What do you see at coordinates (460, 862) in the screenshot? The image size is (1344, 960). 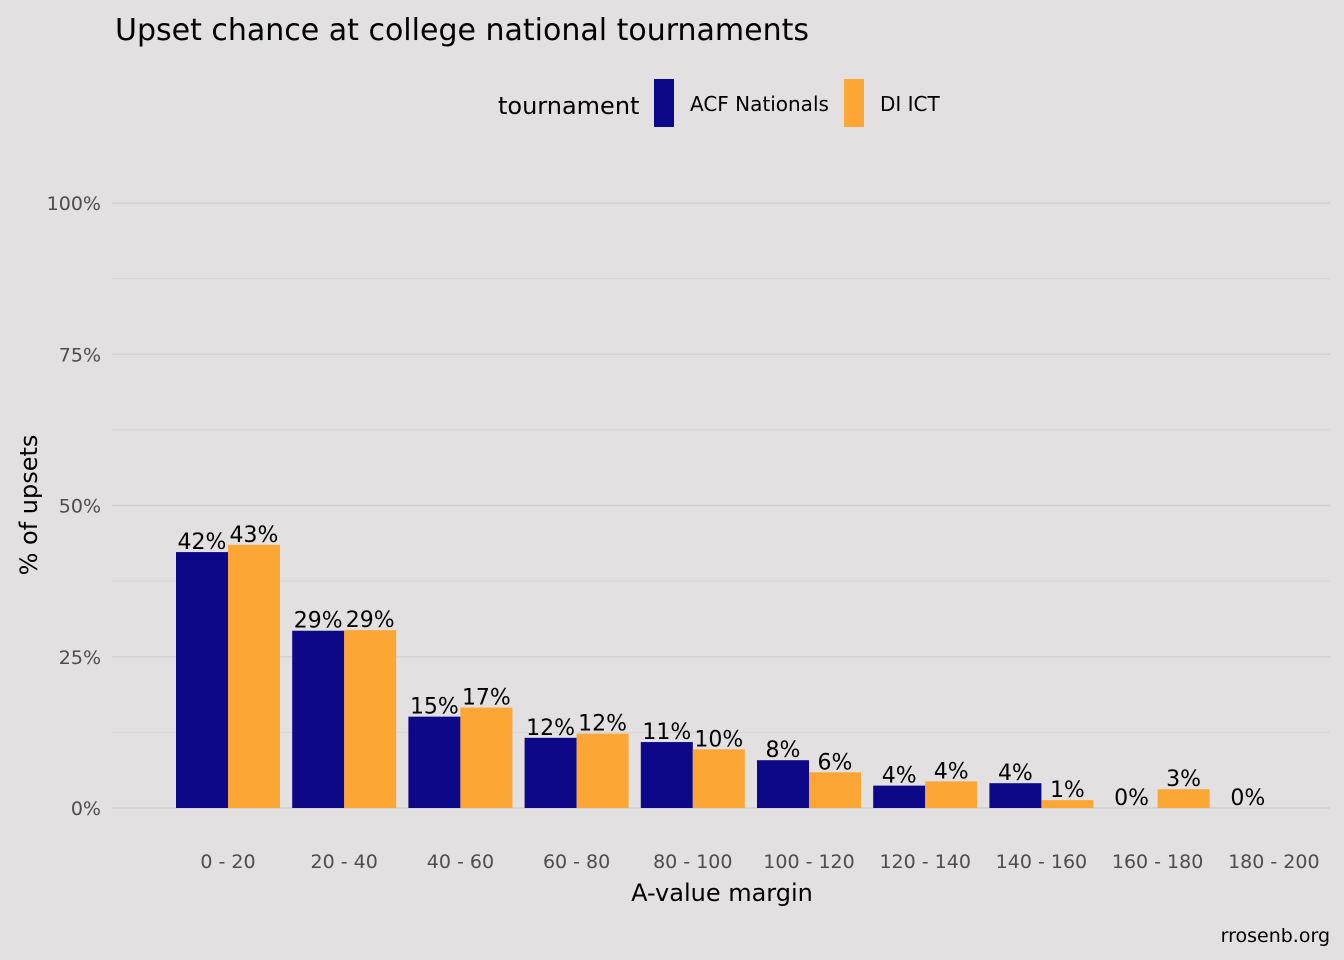 I see `x-tick-label: 40 - 60` at bounding box center [460, 862].